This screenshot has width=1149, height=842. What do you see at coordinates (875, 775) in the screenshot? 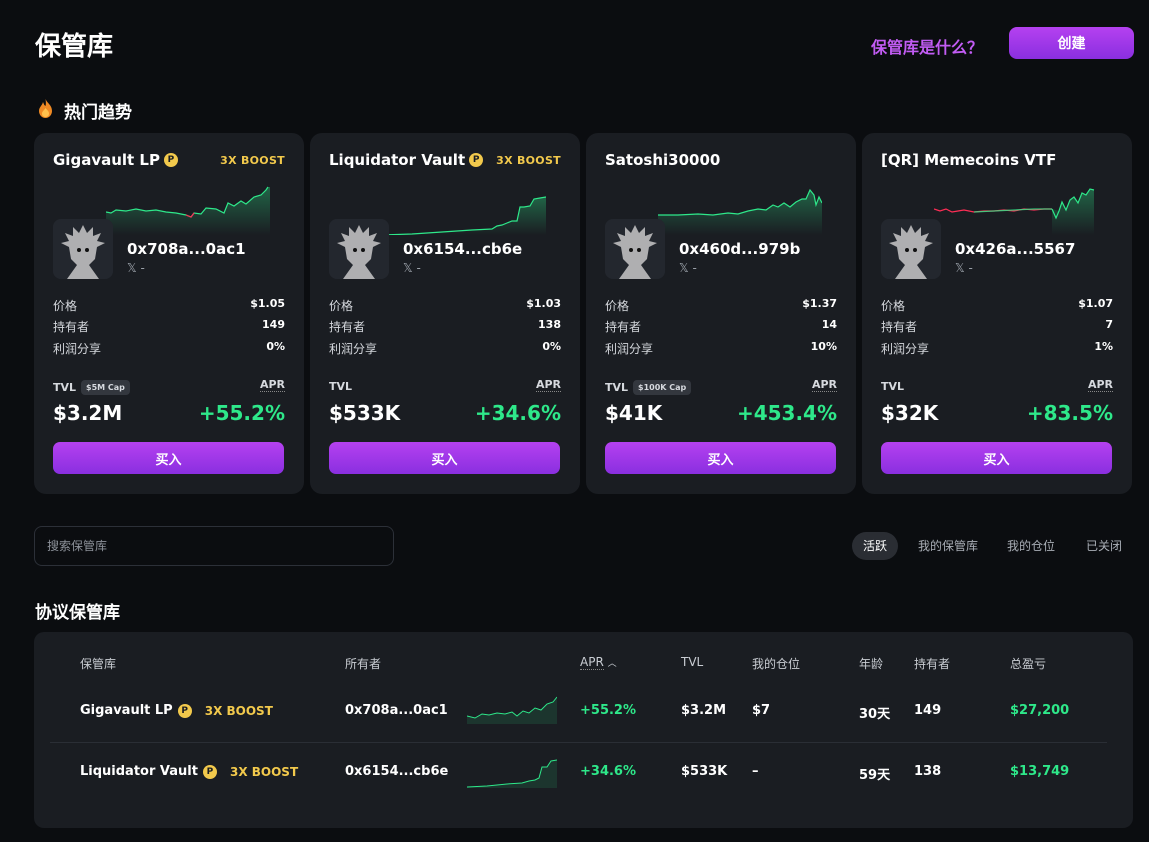
I see `row-age: 59天` at bounding box center [875, 775].